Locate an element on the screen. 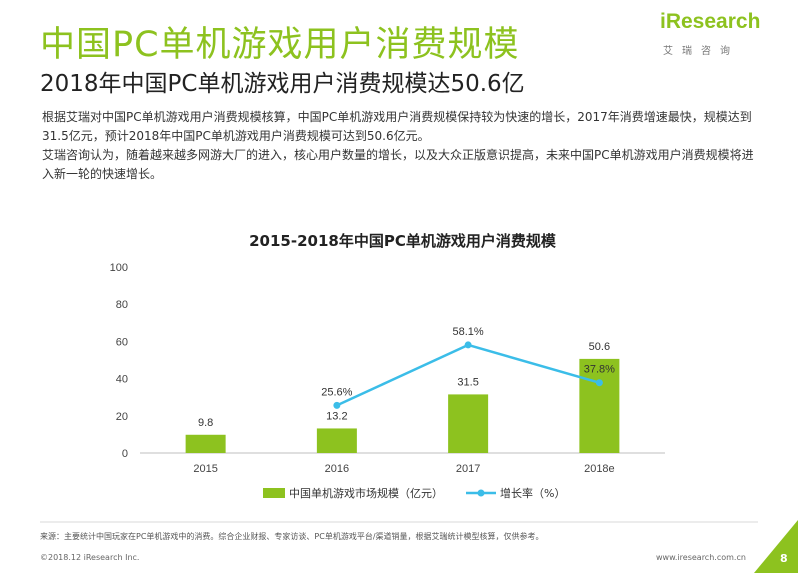 This screenshot has width=798, height=573. x-tick-label: 2017 is located at coordinates (468, 469).